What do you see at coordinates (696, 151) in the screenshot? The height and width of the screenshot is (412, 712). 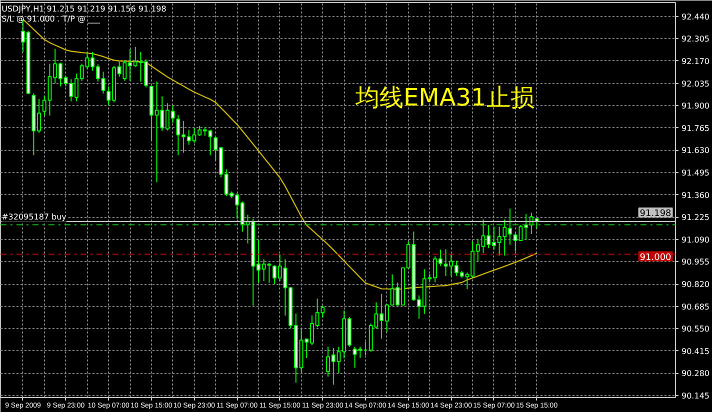 I see `y-tick-label: 91.630` at bounding box center [696, 151].